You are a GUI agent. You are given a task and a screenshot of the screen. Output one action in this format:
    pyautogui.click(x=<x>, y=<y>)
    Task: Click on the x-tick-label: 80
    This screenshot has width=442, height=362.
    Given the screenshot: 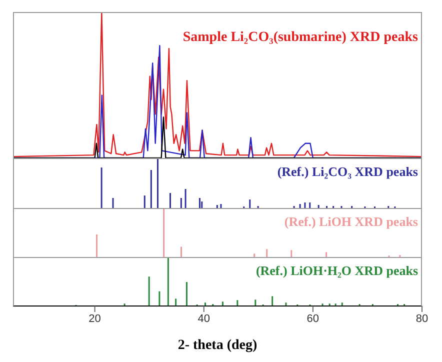 What is the action you would take?
    pyautogui.click(x=422, y=318)
    